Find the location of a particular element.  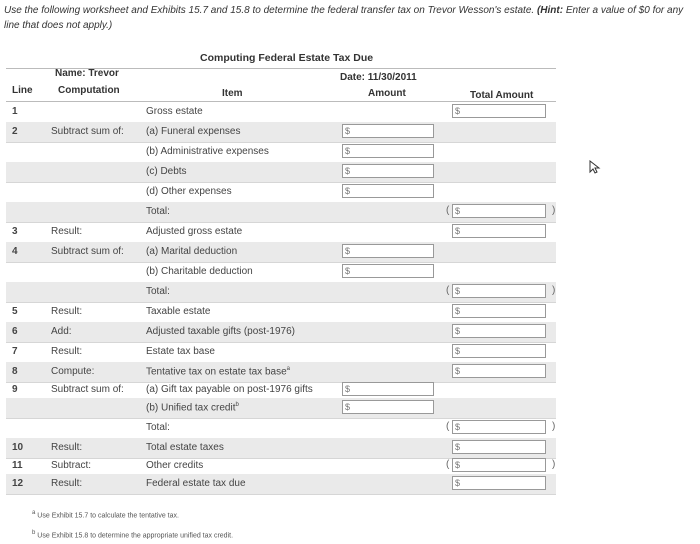

table-row: 12 Result: Federal estate tax due $ is located at coordinates (281, 484).